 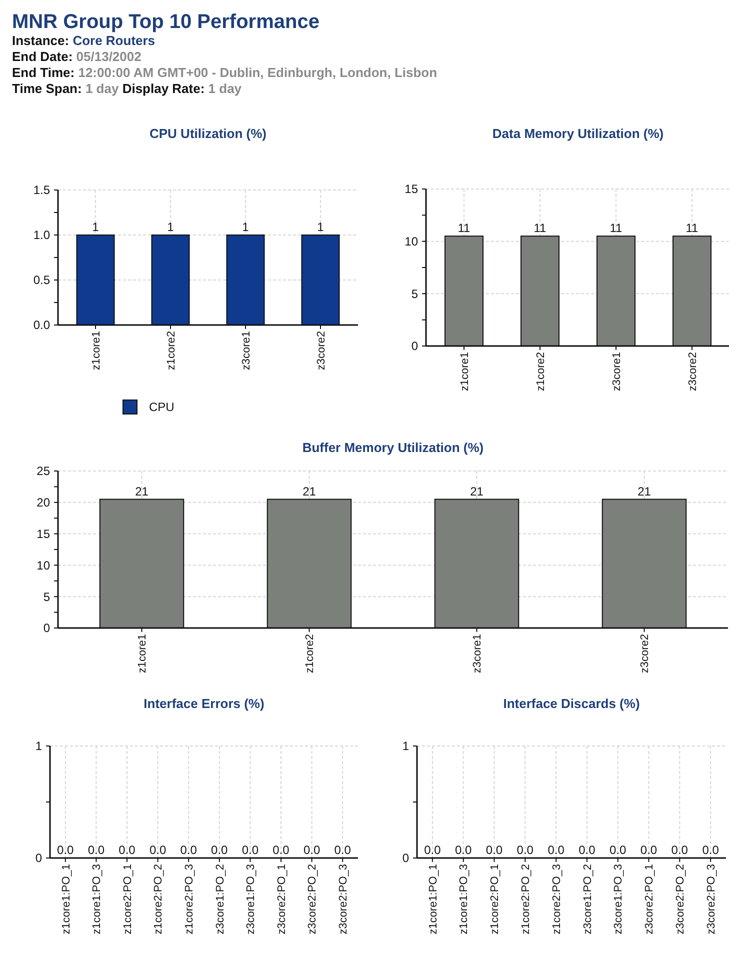 I want to click on legend-label: CPU, so click(x=161, y=407).